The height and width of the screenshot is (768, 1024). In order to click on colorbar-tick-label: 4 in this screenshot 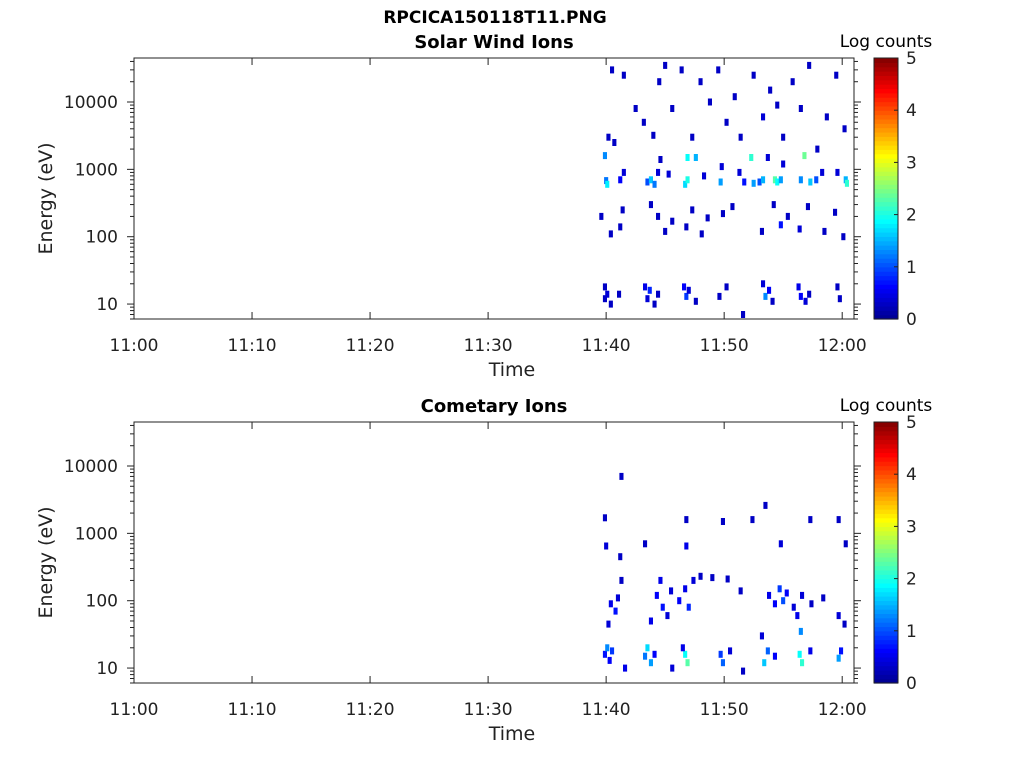, I will do `click(911, 111)`.